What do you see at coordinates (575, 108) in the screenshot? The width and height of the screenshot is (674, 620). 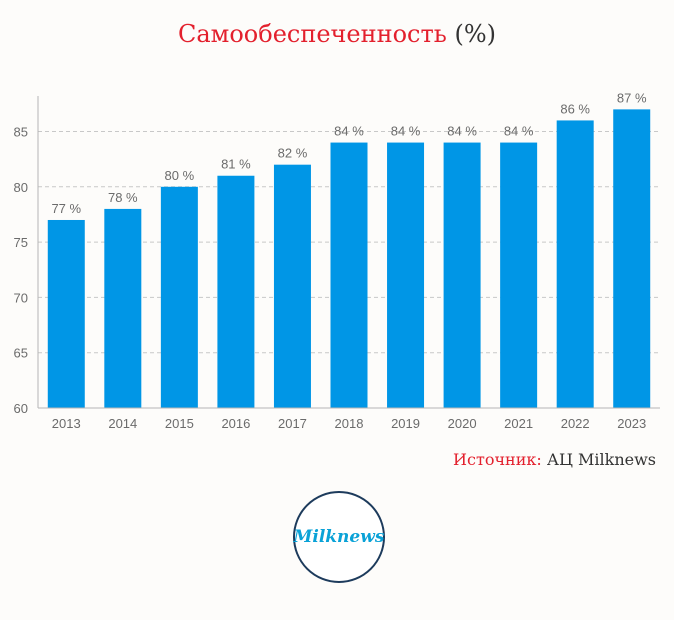 I see `data-label: 86 %` at bounding box center [575, 108].